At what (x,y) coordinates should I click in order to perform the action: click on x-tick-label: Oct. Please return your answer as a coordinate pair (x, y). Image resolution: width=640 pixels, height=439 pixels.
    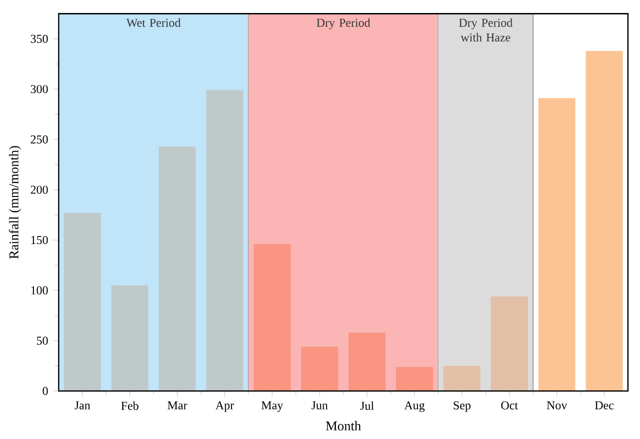
    Looking at the image, I should click on (509, 405).